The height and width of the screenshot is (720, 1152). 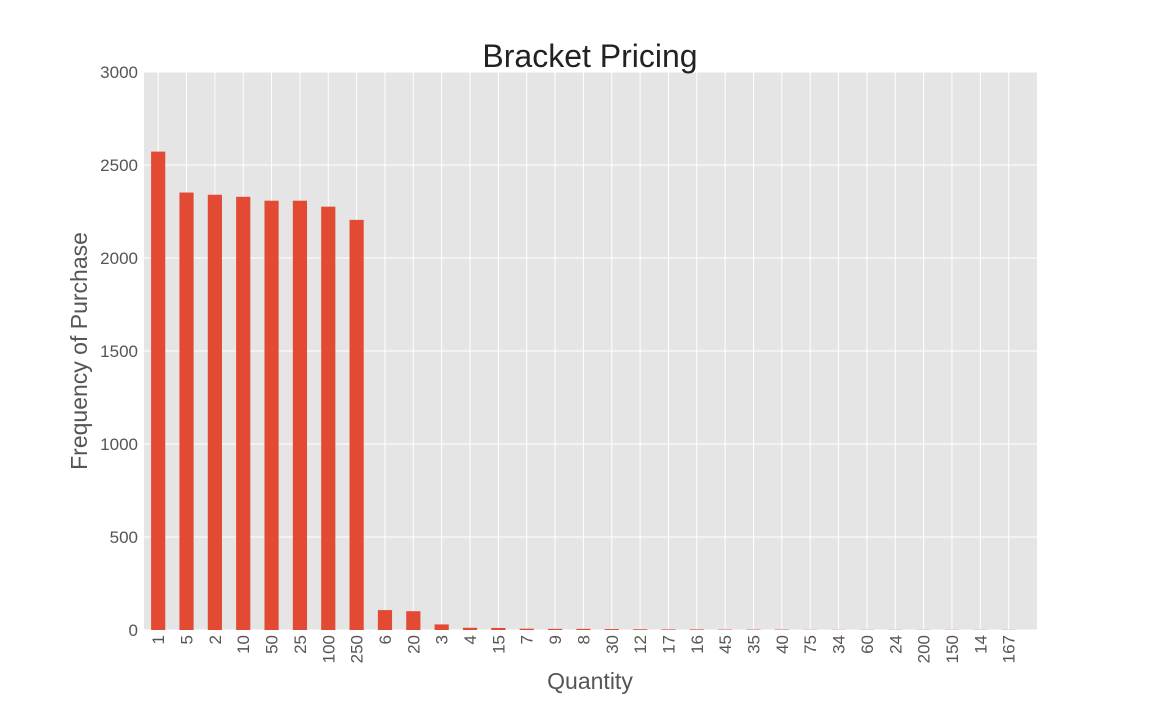 What do you see at coordinates (782, 644) in the screenshot?
I see `x-tick-label: 40` at bounding box center [782, 644].